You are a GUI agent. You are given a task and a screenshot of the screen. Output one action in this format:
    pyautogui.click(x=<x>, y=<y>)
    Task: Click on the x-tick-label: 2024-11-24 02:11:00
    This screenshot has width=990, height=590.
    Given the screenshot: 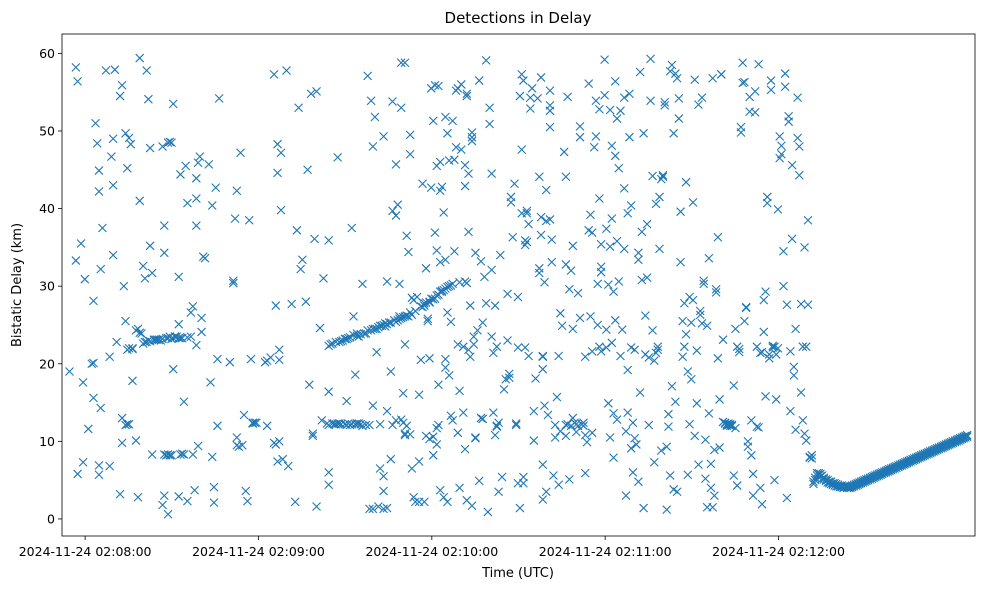 What is the action you would take?
    pyautogui.click(x=605, y=551)
    